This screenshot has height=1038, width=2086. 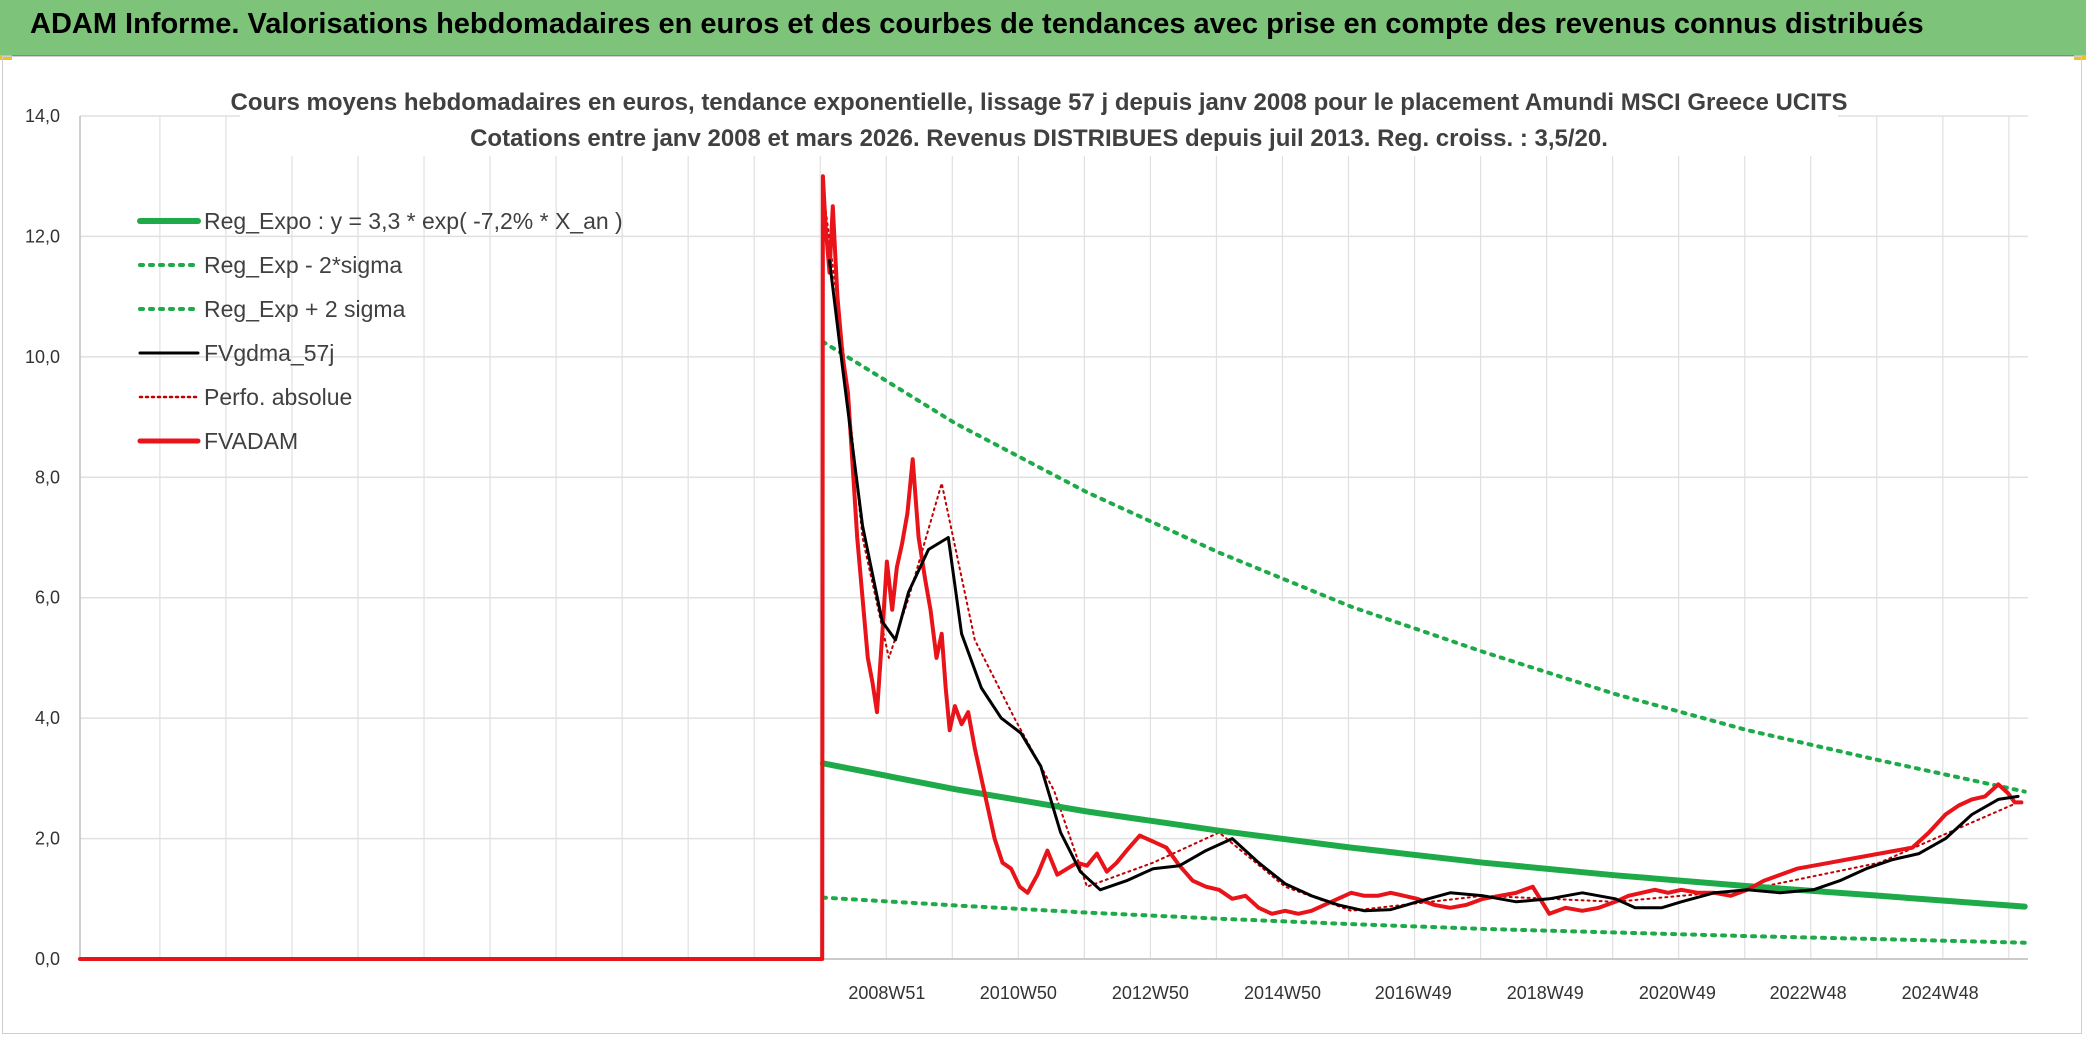 What do you see at coordinates (42, 357) in the screenshot?
I see `y-tick-label: 10,0` at bounding box center [42, 357].